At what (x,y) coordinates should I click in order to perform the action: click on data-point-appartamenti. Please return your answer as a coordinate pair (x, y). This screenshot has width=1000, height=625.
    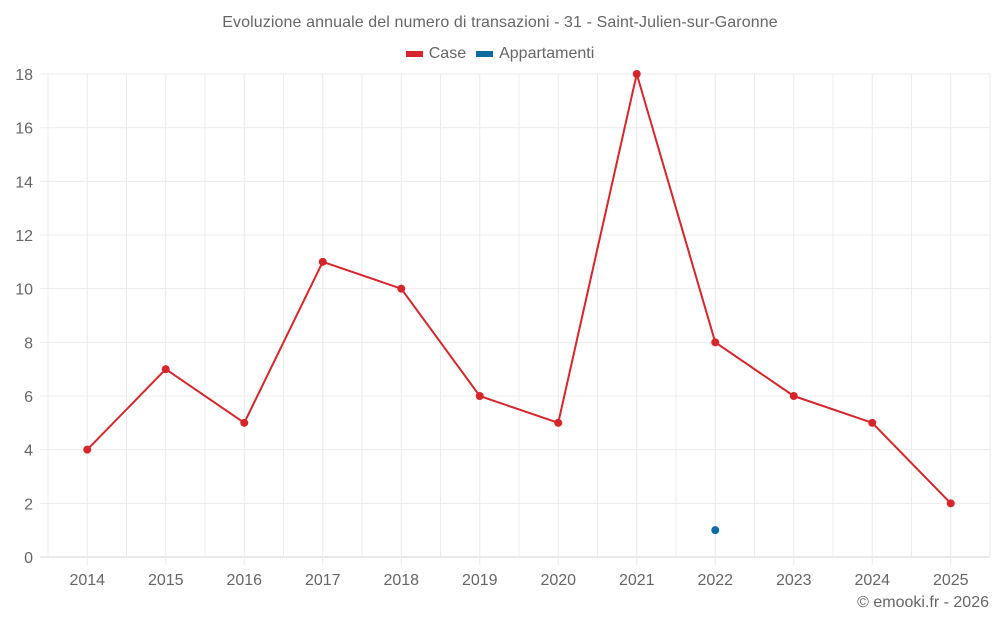
    Looking at the image, I should click on (715, 530).